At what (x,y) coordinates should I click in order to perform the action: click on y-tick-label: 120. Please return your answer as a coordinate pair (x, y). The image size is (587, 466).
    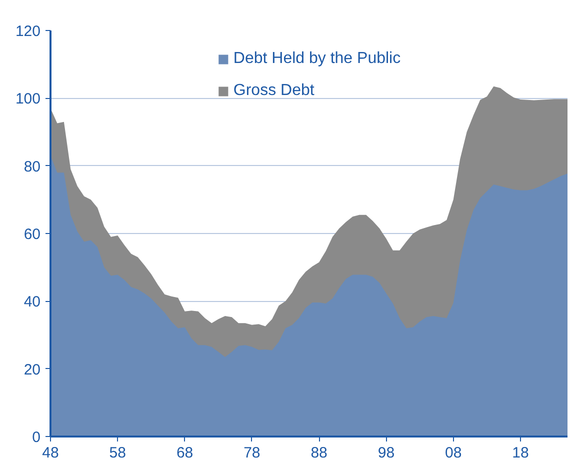
    Looking at the image, I should click on (28, 31).